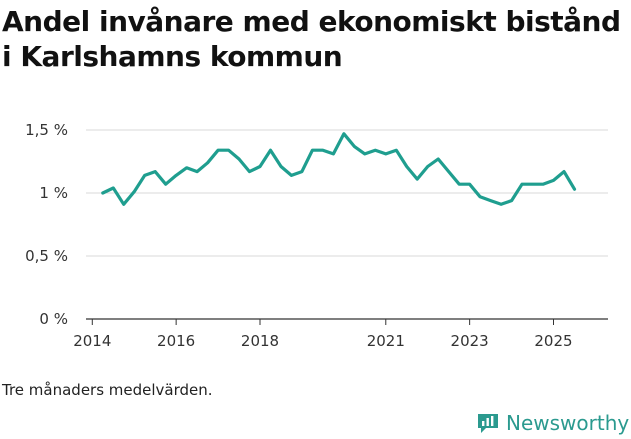 Image resolution: width=631 pixels, height=439 pixels. I want to click on series-group, so click(339, 169).